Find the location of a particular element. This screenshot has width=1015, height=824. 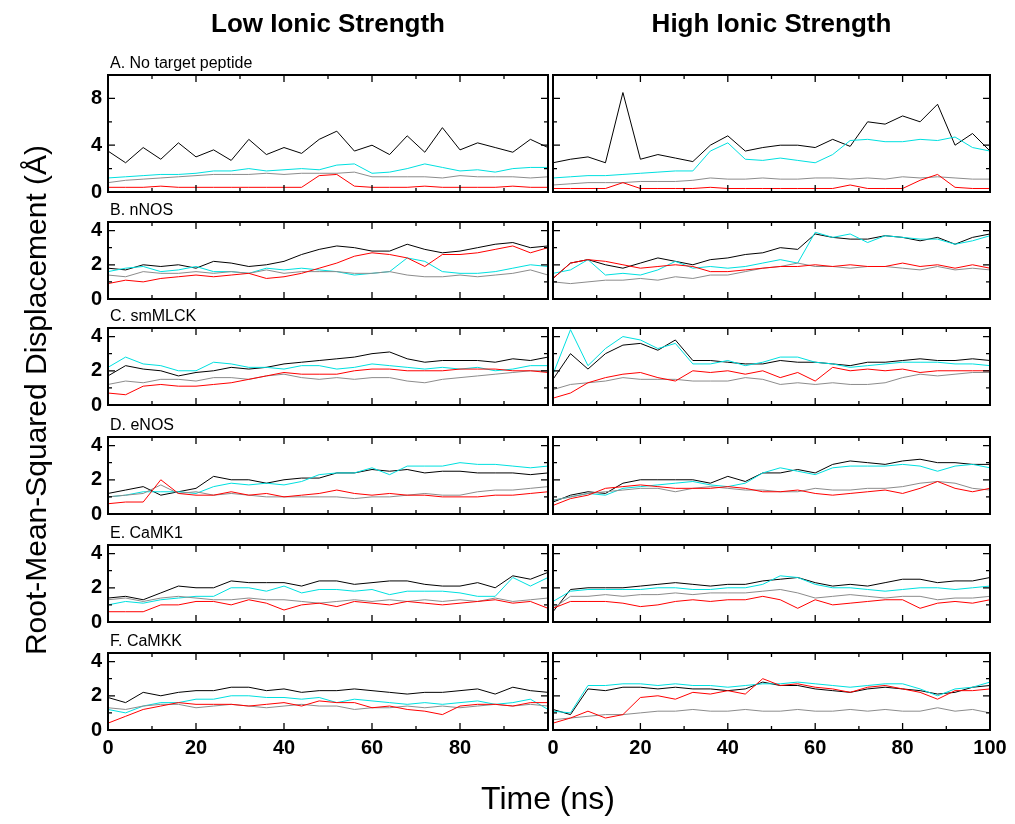

chart-subtitle: E. CaMK1 is located at coordinates (146, 533).